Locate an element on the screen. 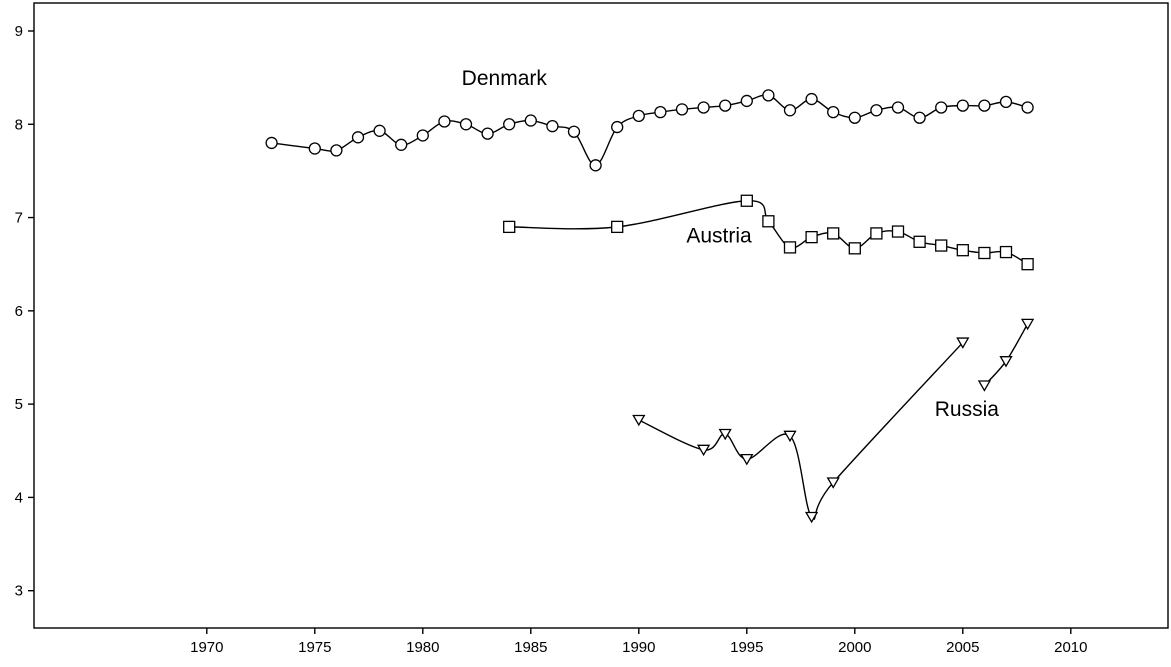 This screenshot has width=1171, height=667. y-tick-label: 4 is located at coordinates (19, 497).